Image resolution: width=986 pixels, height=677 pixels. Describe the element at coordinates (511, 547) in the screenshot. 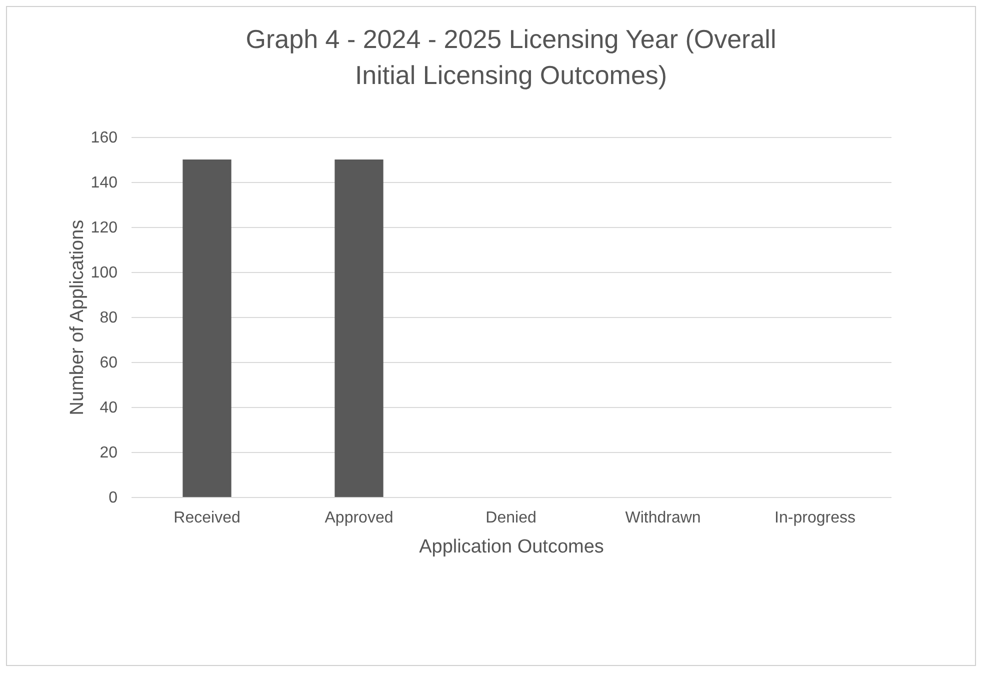

I see `x-axis-title: Application Outcomes` at that location.